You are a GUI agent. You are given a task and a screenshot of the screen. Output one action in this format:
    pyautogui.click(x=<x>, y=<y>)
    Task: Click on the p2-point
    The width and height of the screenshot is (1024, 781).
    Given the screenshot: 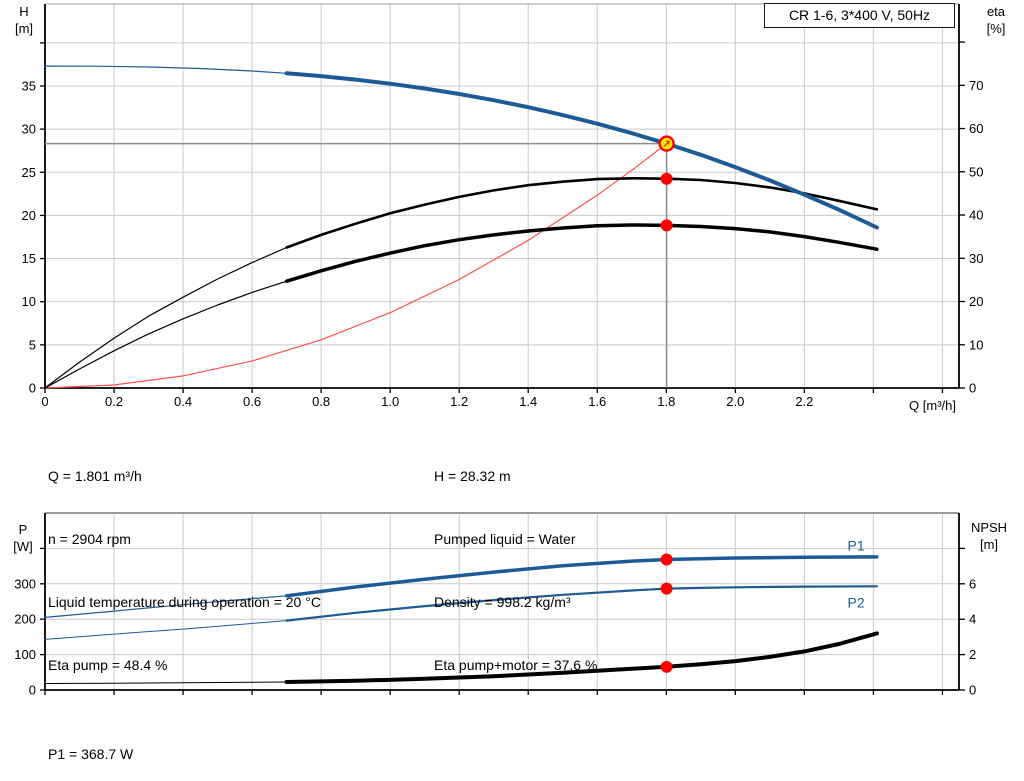 What is the action you would take?
    pyautogui.click(x=666, y=588)
    